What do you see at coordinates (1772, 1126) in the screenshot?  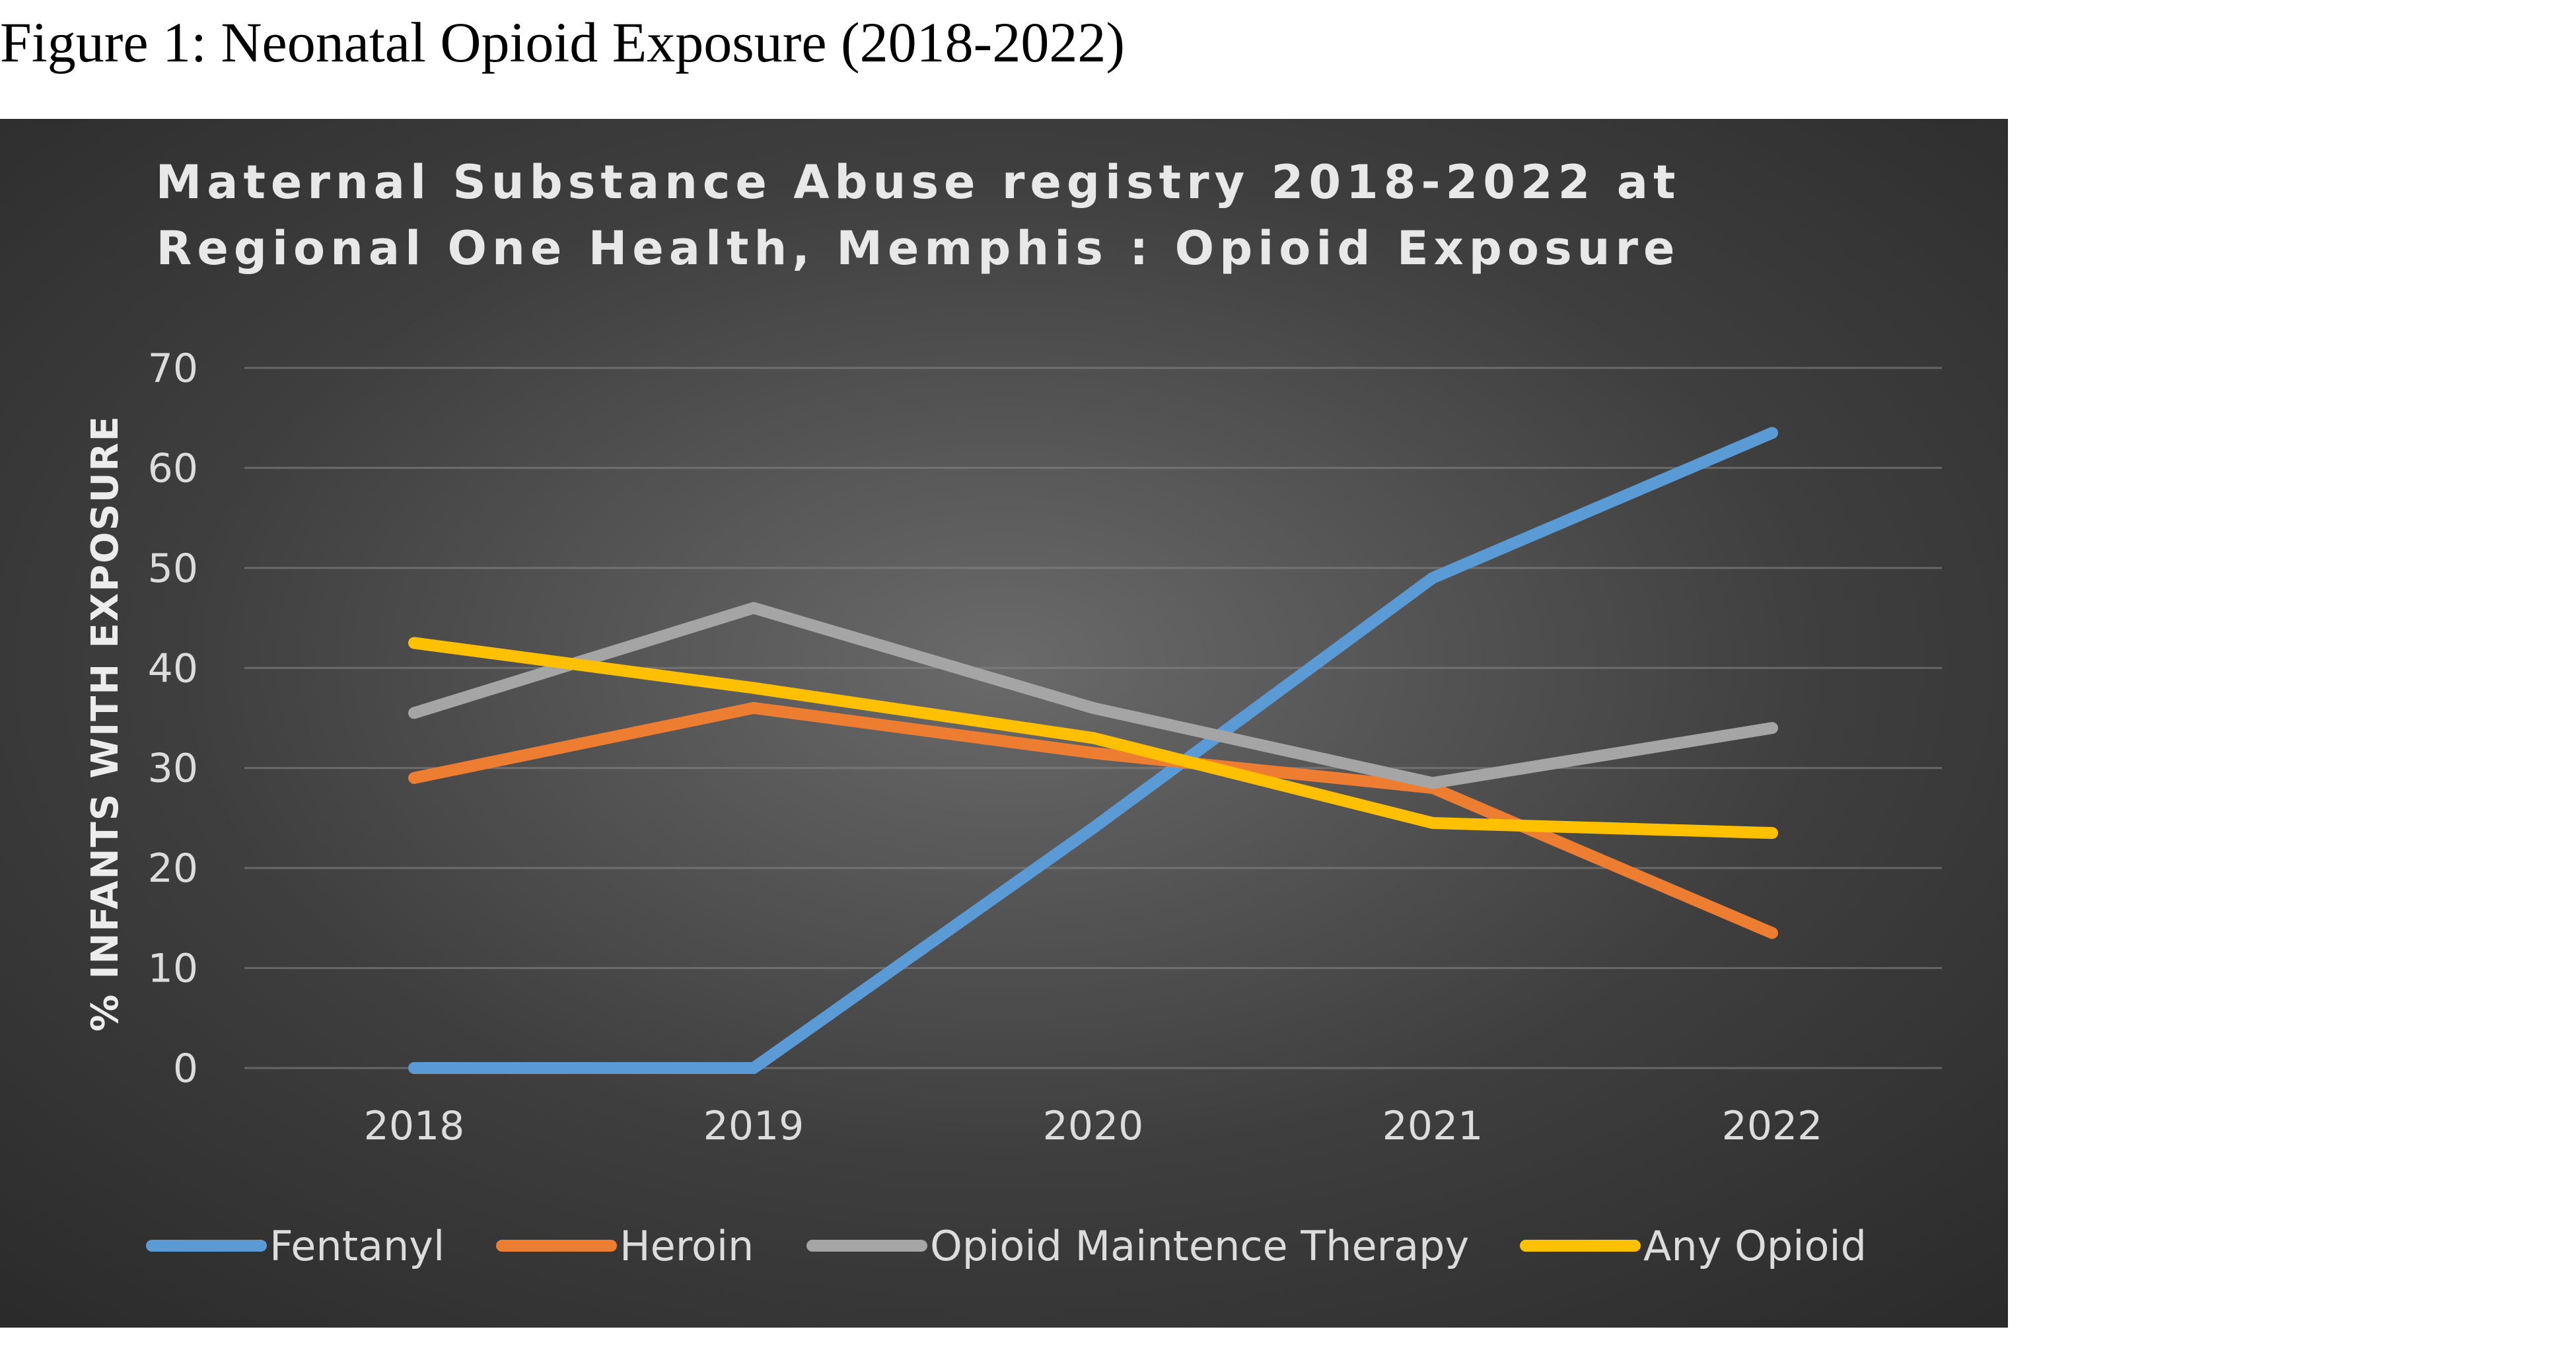 I see `x-tick-label: 2022` at bounding box center [1772, 1126].